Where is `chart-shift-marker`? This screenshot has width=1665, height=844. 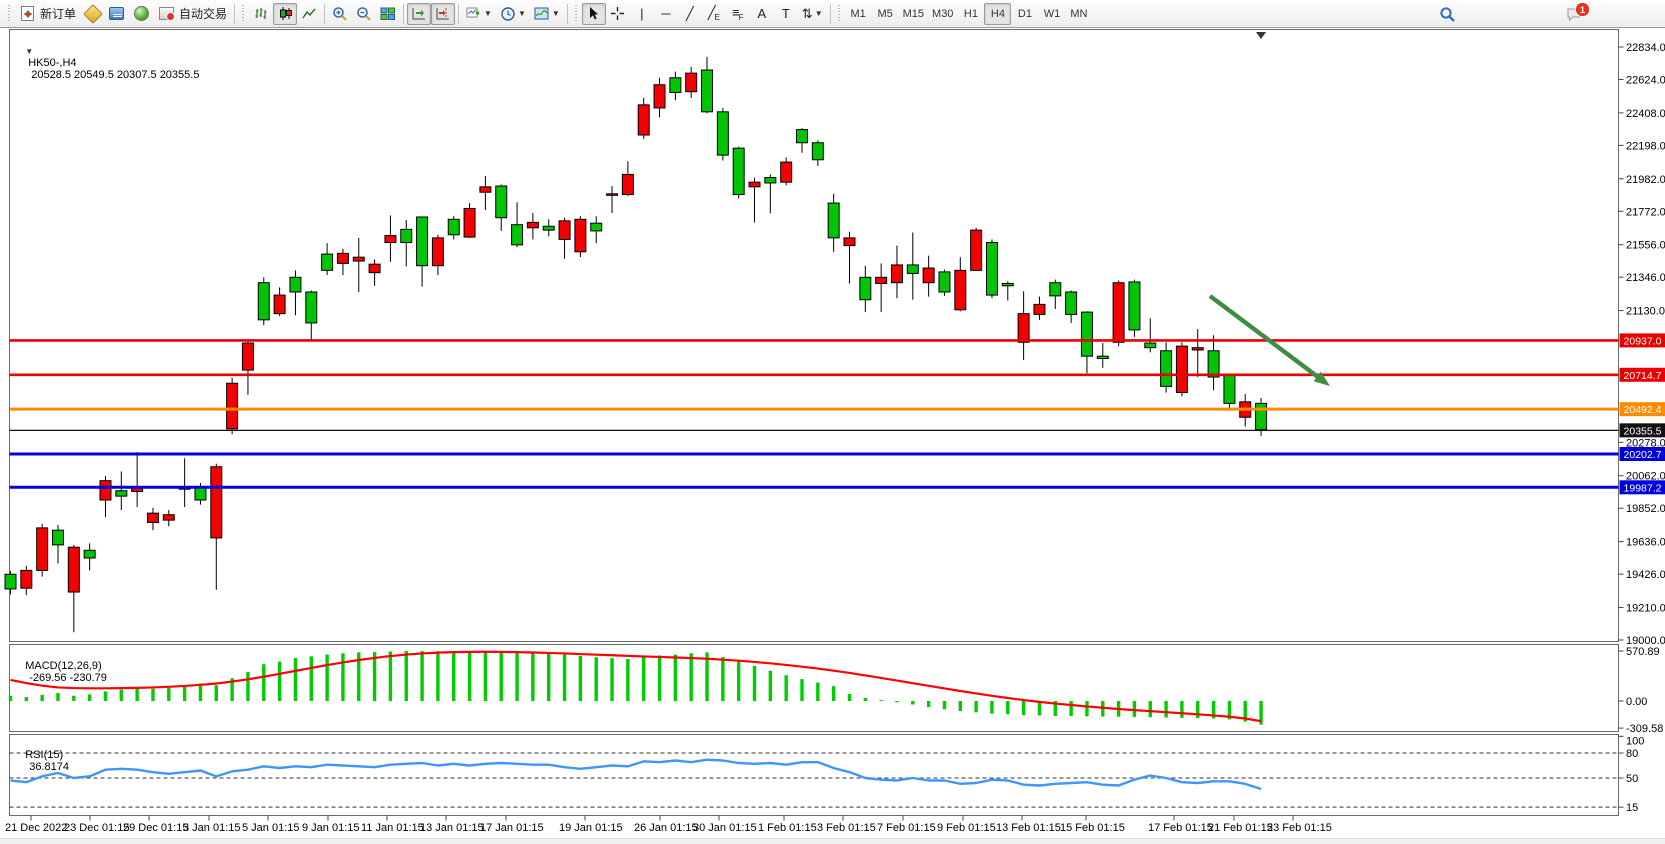 chart-shift-marker is located at coordinates (1261, 35).